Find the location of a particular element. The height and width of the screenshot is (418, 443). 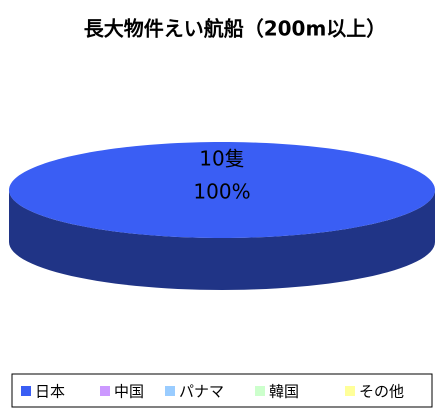

legend-label: その他 is located at coordinates (381, 392).